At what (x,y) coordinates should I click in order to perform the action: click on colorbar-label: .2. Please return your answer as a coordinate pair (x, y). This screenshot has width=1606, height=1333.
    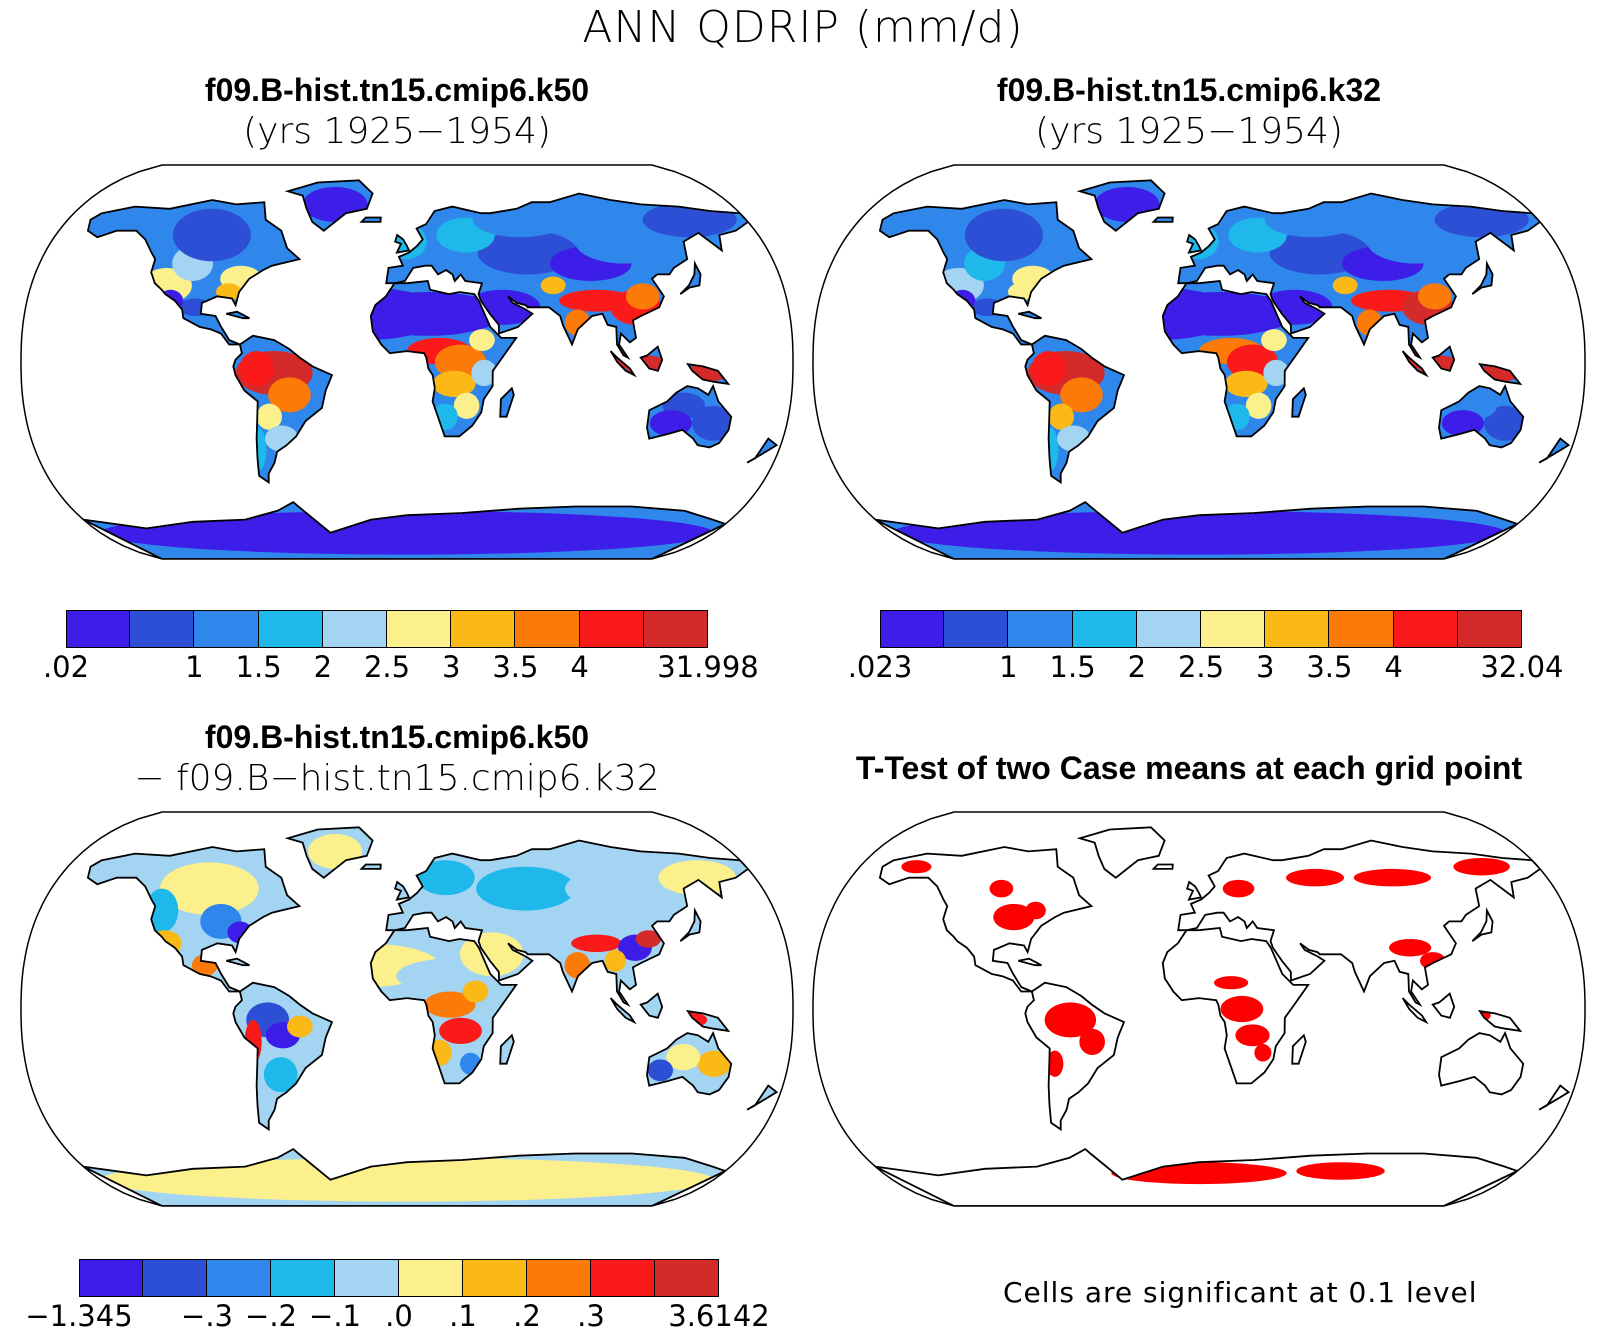
    Looking at the image, I should click on (527, 1316).